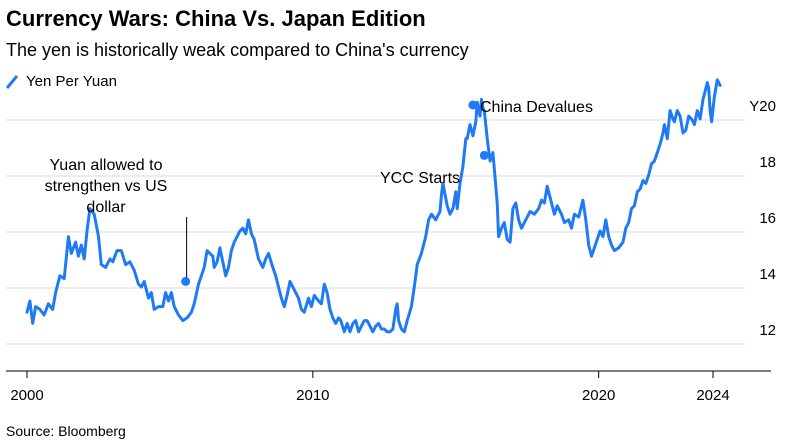  What do you see at coordinates (767, 218) in the screenshot?
I see `y-tick-label: 16` at bounding box center [767, 218].